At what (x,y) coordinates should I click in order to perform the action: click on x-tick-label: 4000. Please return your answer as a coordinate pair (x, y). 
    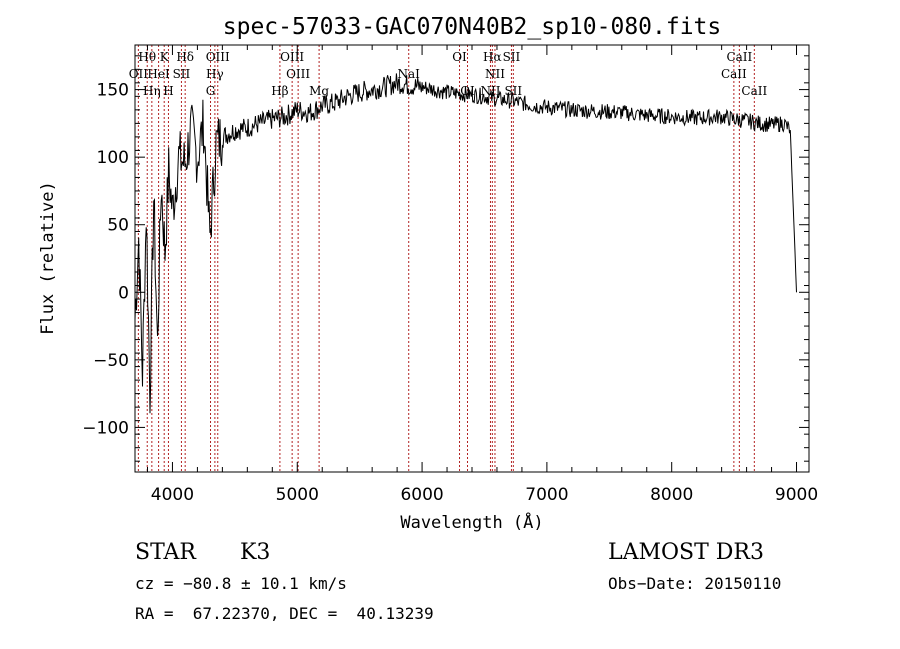
    Looking at the image, I should click on (172, 495).